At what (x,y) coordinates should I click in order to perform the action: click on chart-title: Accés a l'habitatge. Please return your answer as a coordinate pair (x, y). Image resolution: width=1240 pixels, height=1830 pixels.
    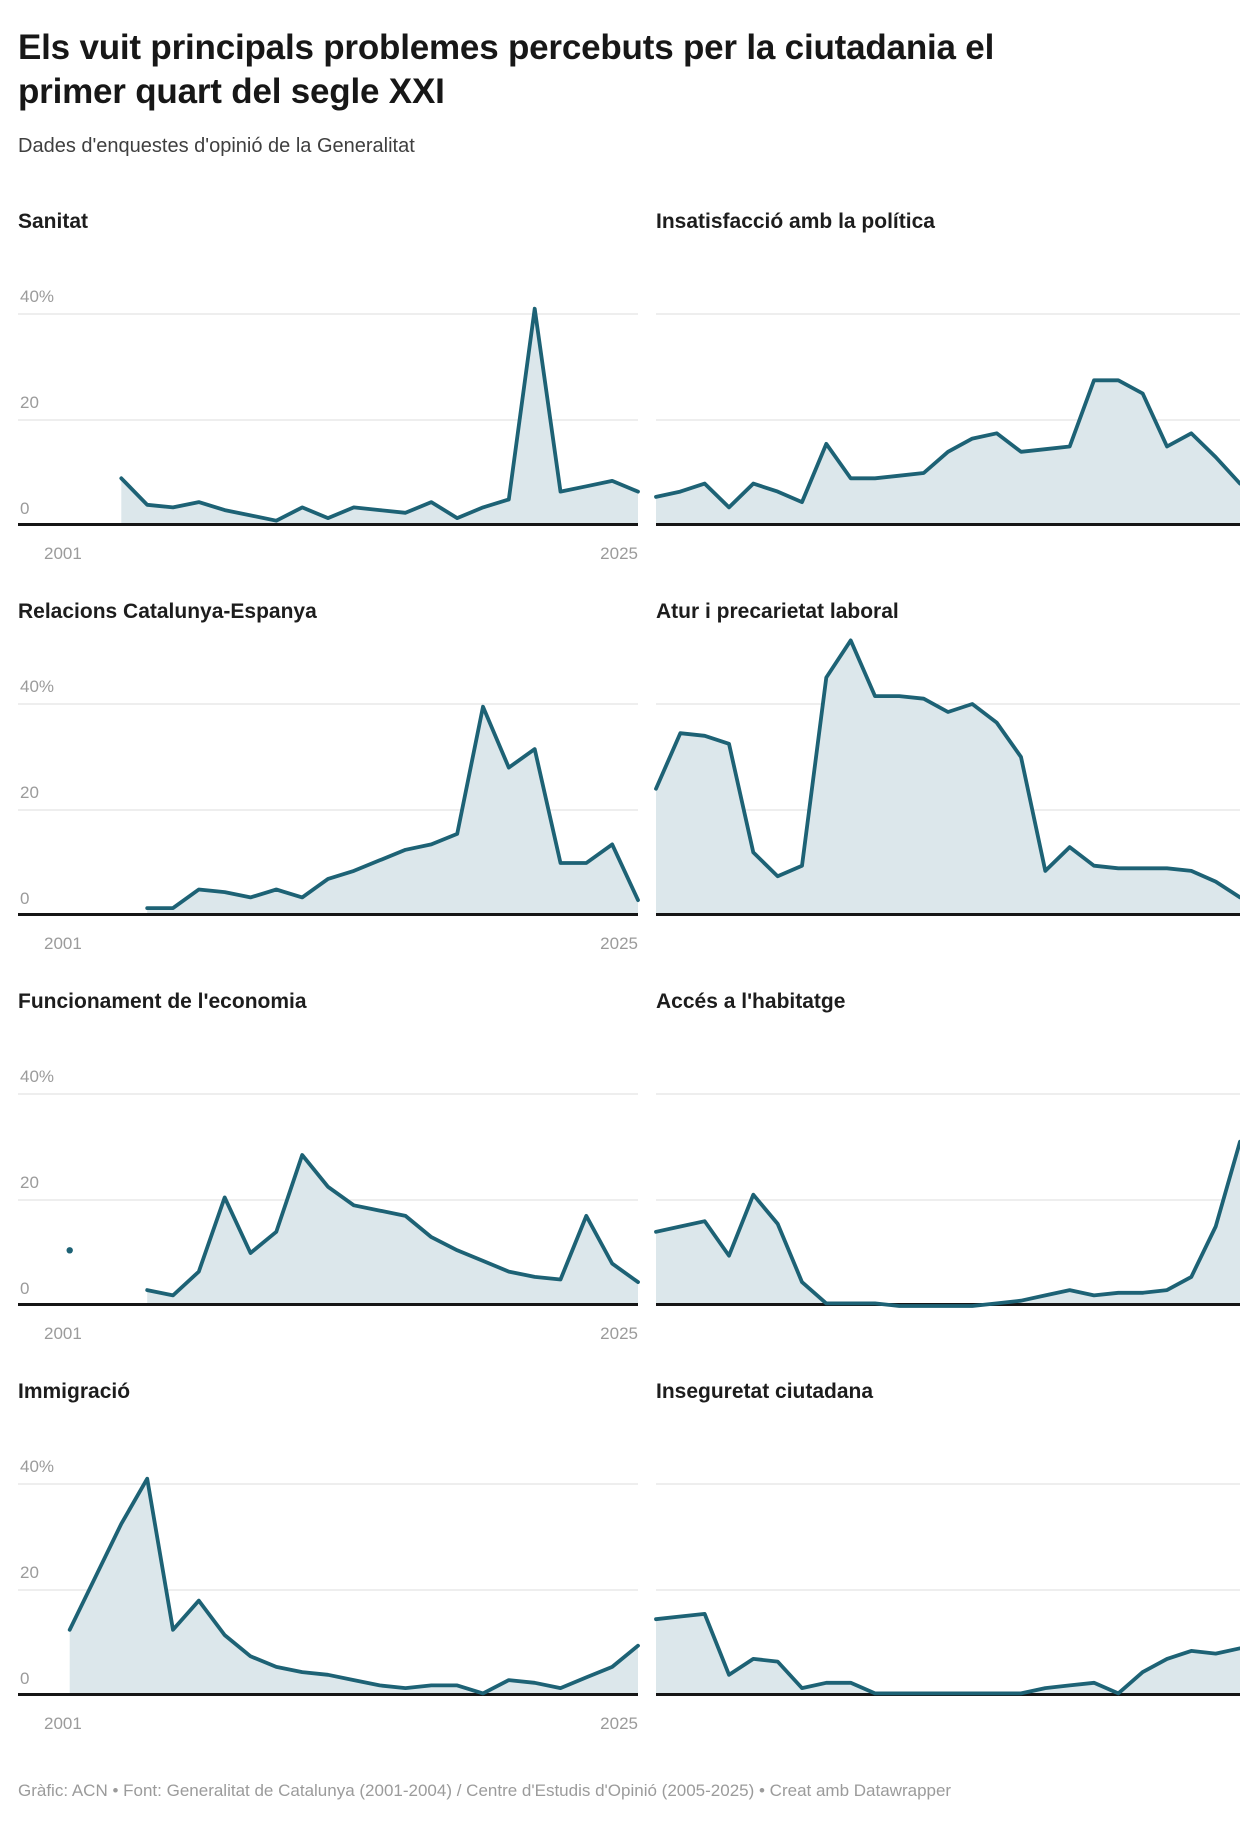
    Looking at the image, I should click on (751, 1001).